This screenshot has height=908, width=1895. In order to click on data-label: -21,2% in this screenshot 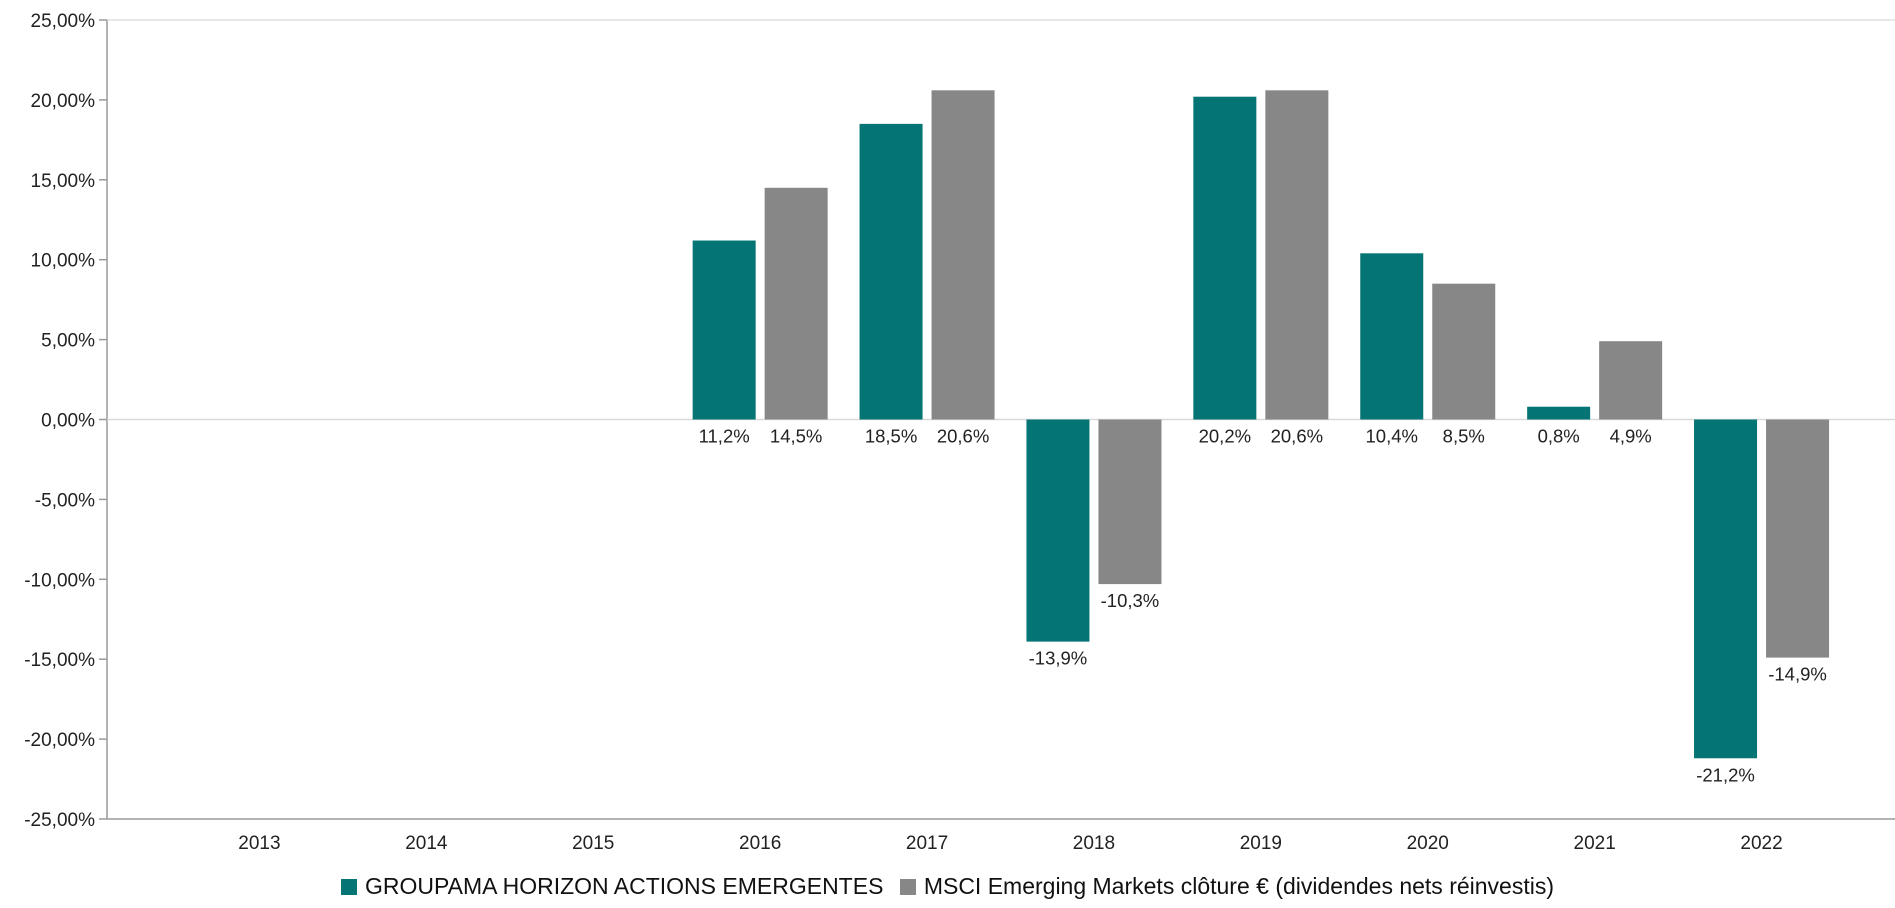, I will do `click(1725, 774)`.